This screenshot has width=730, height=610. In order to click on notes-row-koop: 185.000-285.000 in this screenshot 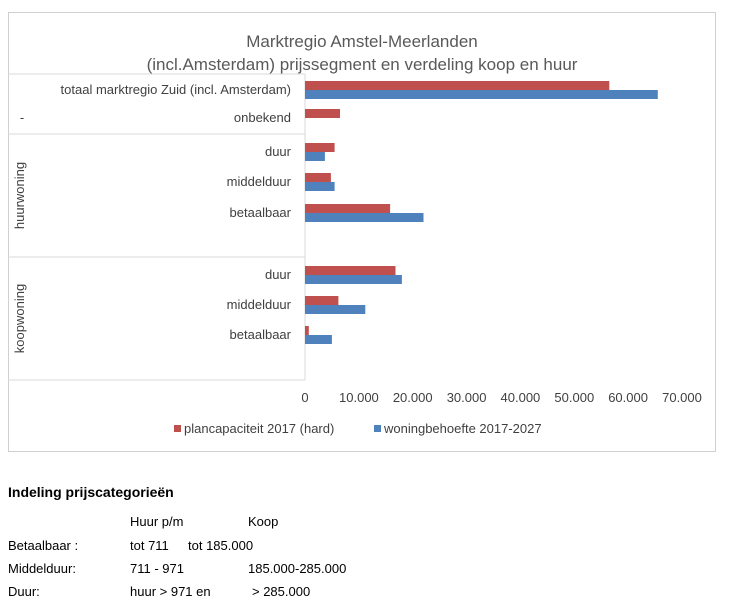, I will do `click(297, 568)`.